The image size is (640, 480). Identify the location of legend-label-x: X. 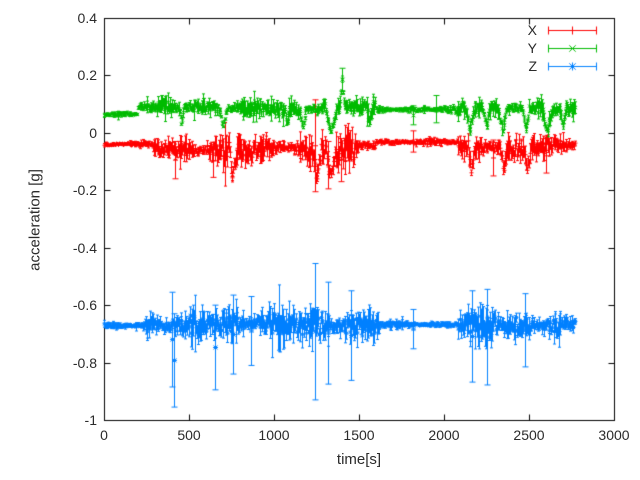
(532, 30).